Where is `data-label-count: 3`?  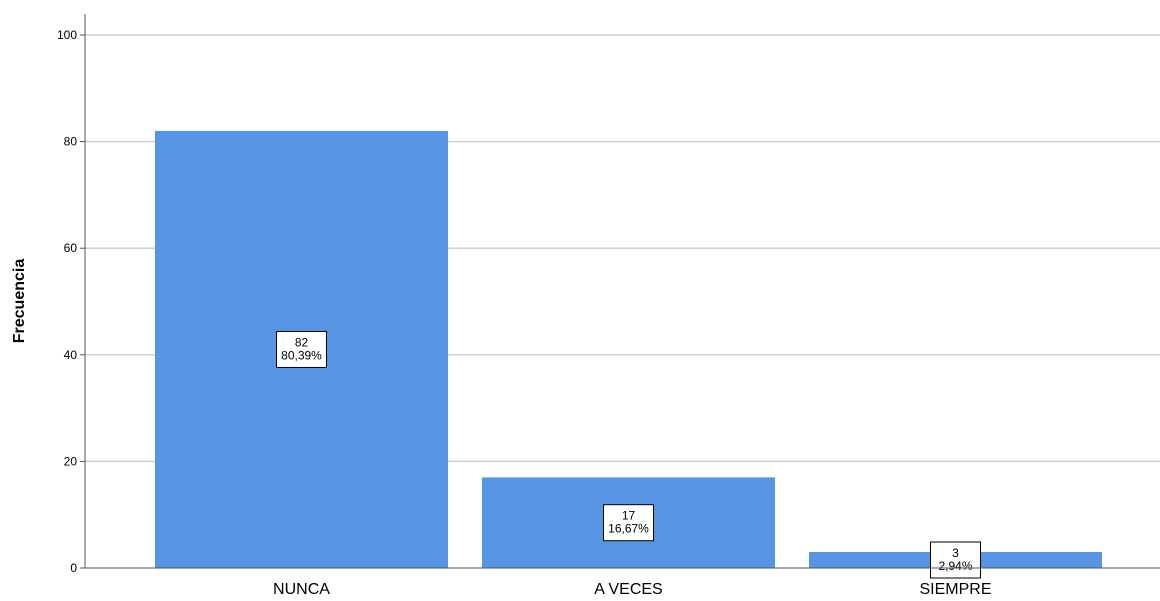 data-label-count: 3 is located at coordinates (955, 553).